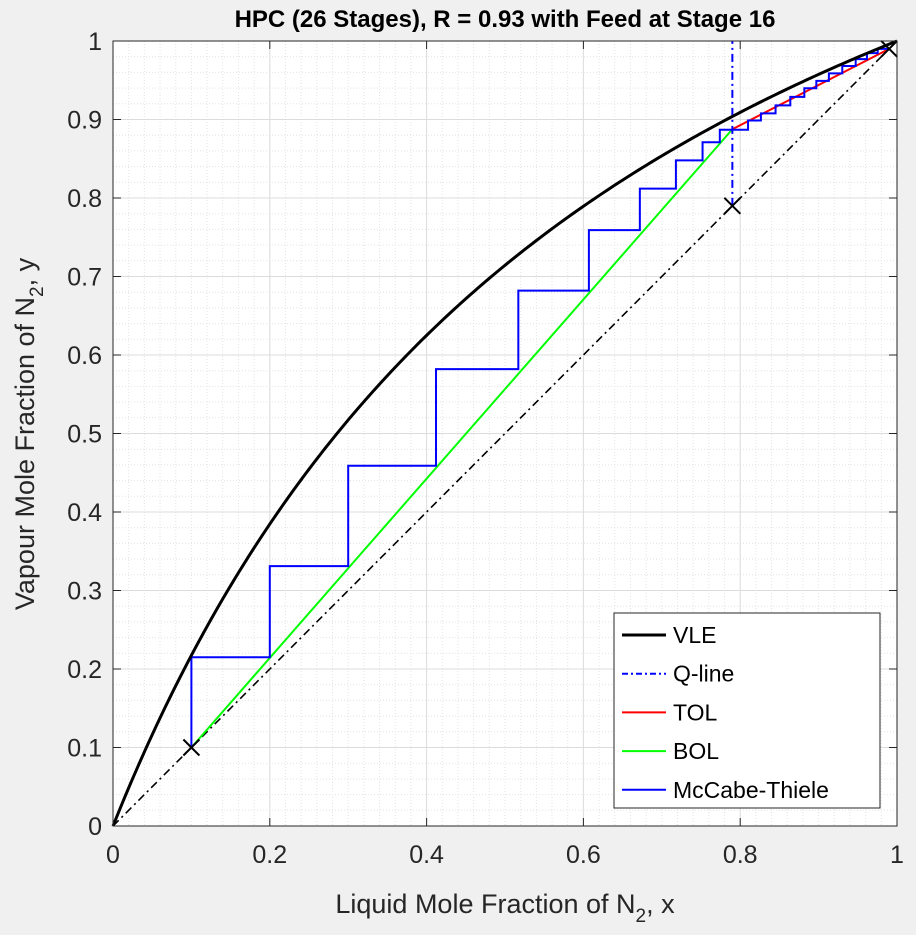 This screenshot has height=935, width=916. What do you see at coordinates (84, 278) in the screenshot?
I see `y-tick-label: 0.7` at bounding box center [84, 278].